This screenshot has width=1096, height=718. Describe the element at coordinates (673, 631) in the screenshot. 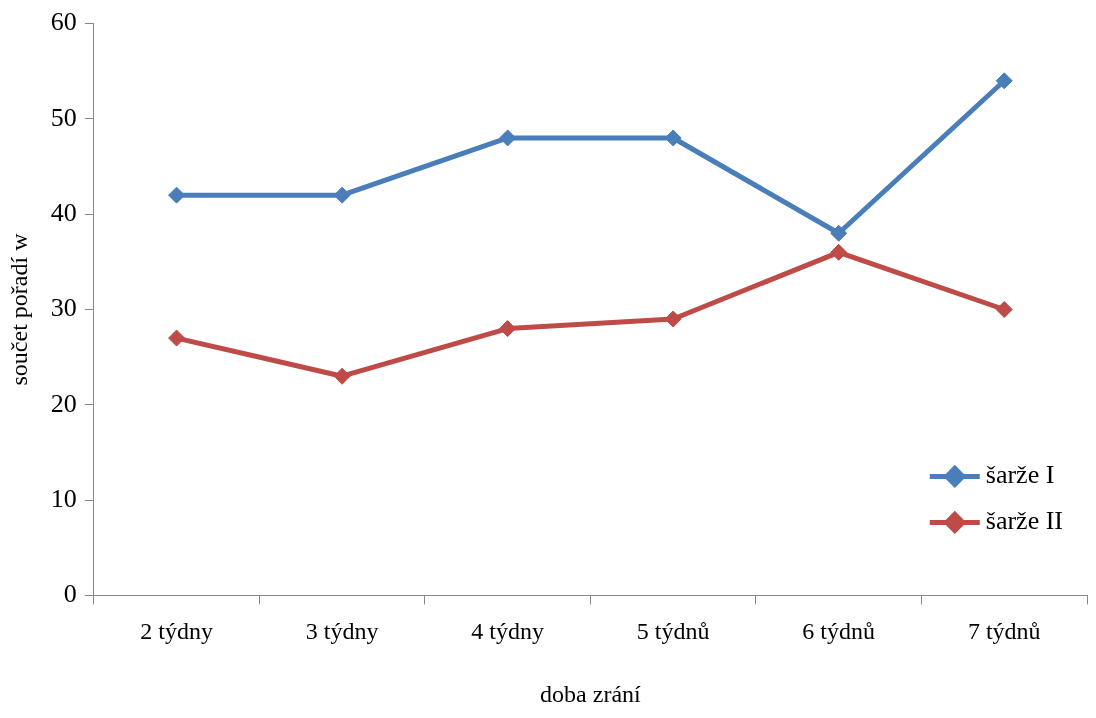

I see `x-tick-label: 5 týdnů` at that location.